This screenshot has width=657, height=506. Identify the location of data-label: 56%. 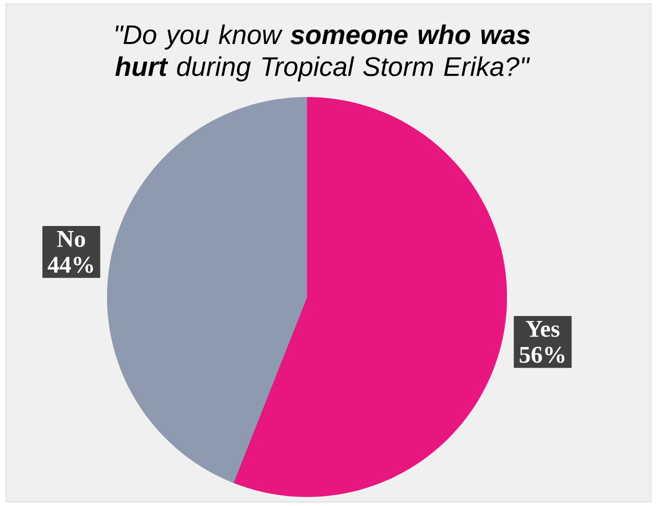
(542, 354).